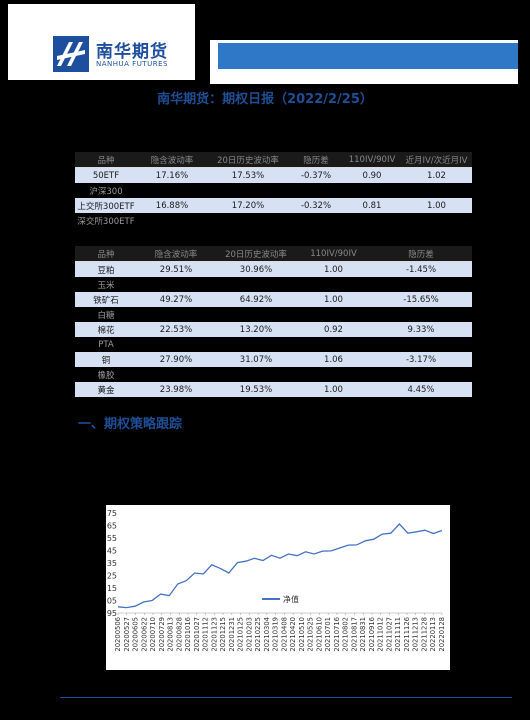  Describe the element at coordinates (273, 269) in the screenshot. I see `table-row: 豆粕 29.51% 30.96% 1.00 -1.45%` at that location.